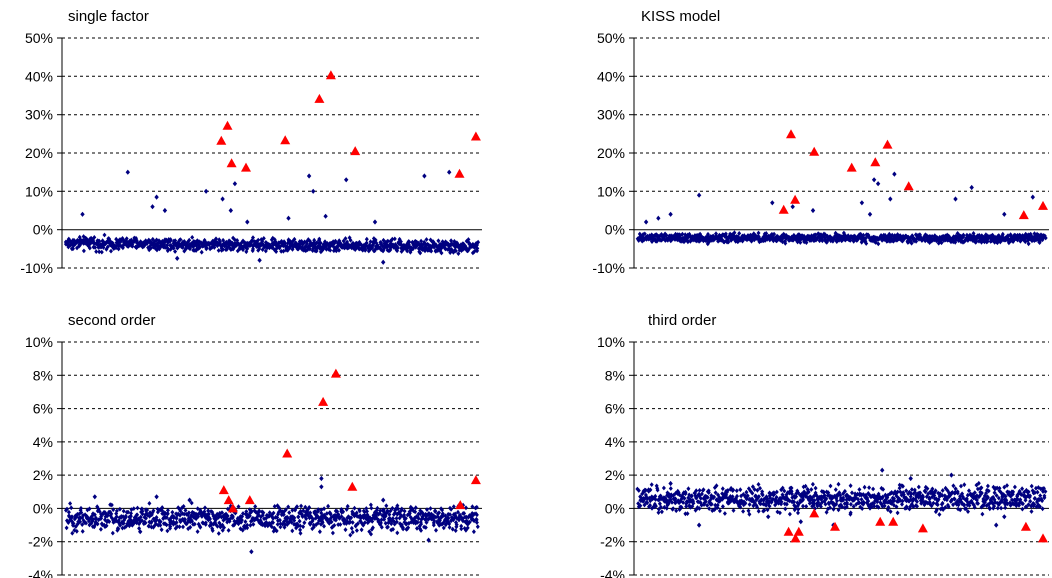  I want to click on y-tick-label: 4%, so click(43, 442).